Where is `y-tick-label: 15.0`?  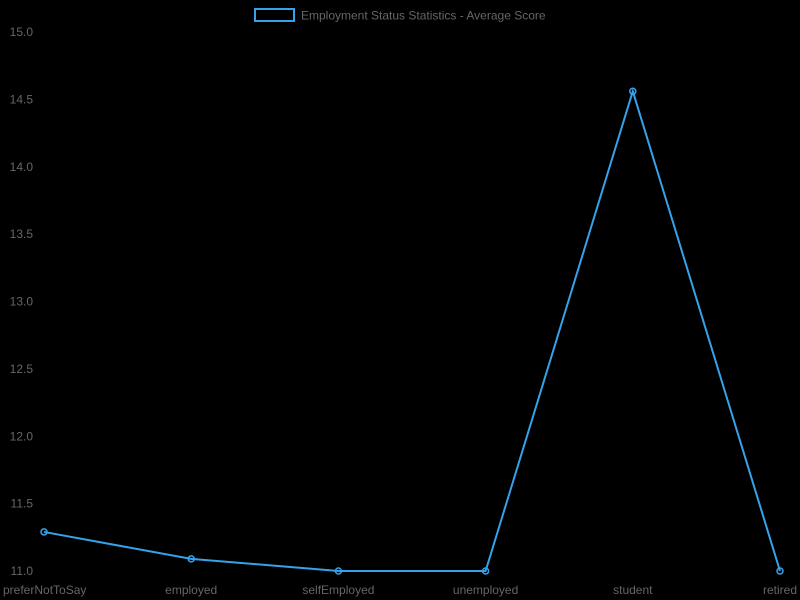 y-tick-label: 15.0 is located at coordinates (22, 32).